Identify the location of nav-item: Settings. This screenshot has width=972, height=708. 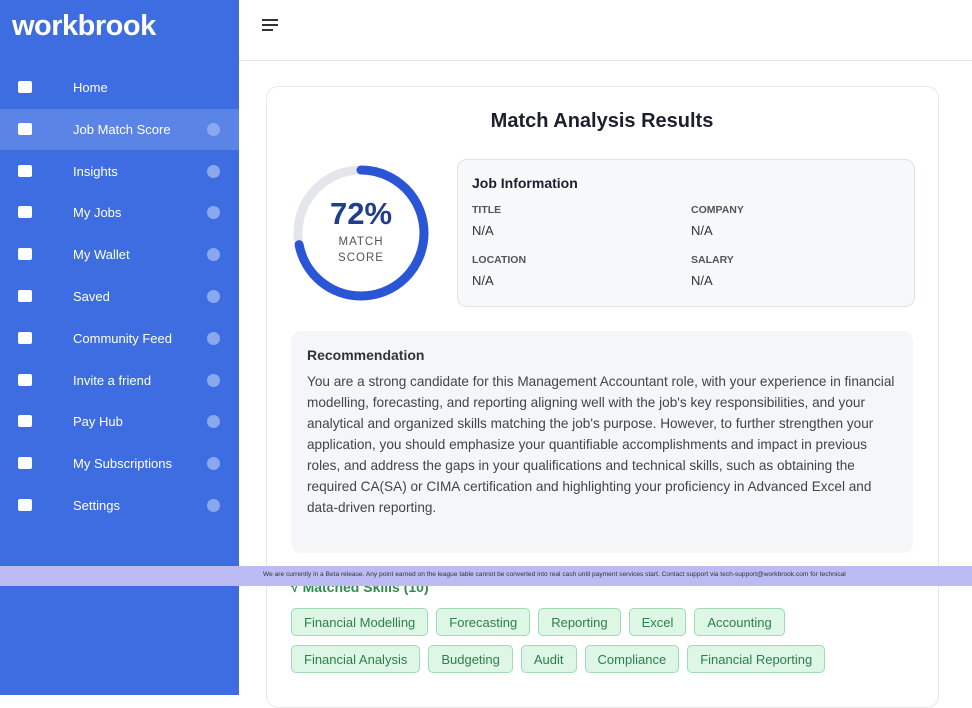
(119, 505).